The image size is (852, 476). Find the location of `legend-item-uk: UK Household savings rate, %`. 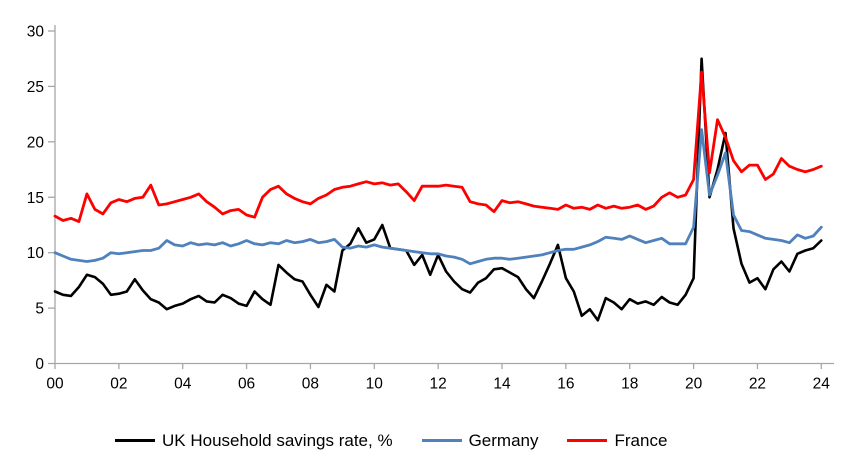

legend-item-uk: UK Household savings rate, % is located at coordinates (254, 440).